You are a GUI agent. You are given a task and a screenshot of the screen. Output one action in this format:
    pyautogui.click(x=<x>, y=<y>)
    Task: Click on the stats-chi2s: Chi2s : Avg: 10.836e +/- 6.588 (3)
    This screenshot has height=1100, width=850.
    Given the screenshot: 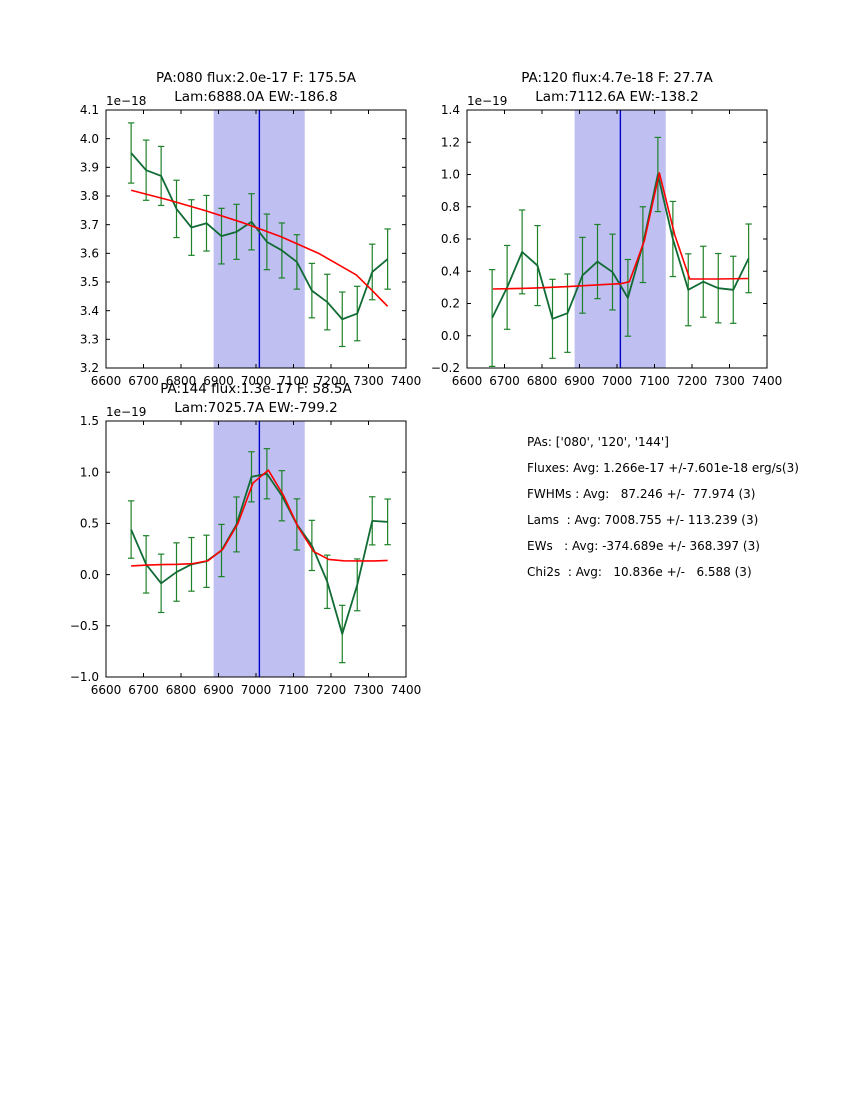 What is the action you would take?
    pyautogui.click(x=639, y=572)
    